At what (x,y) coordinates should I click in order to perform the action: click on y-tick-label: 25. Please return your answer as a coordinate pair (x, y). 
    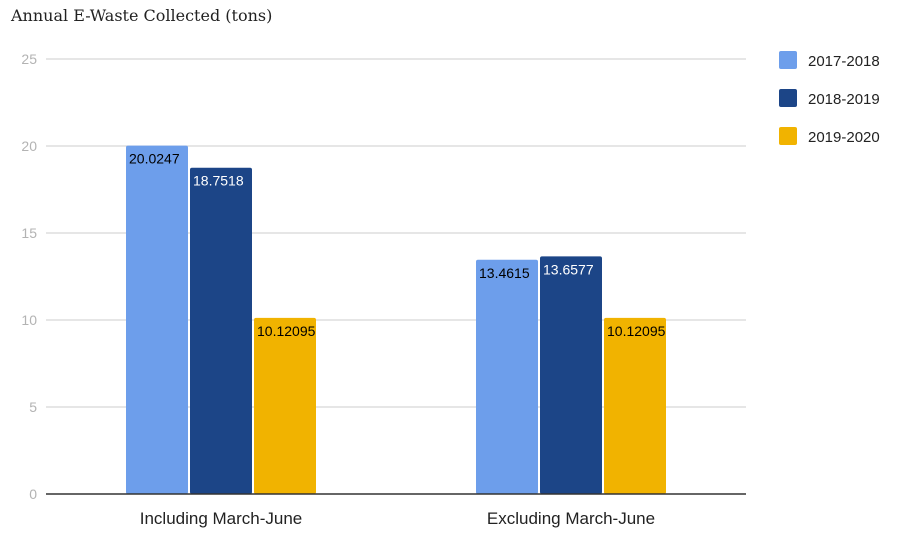
    Looking at the image, I should click on (29, 59).